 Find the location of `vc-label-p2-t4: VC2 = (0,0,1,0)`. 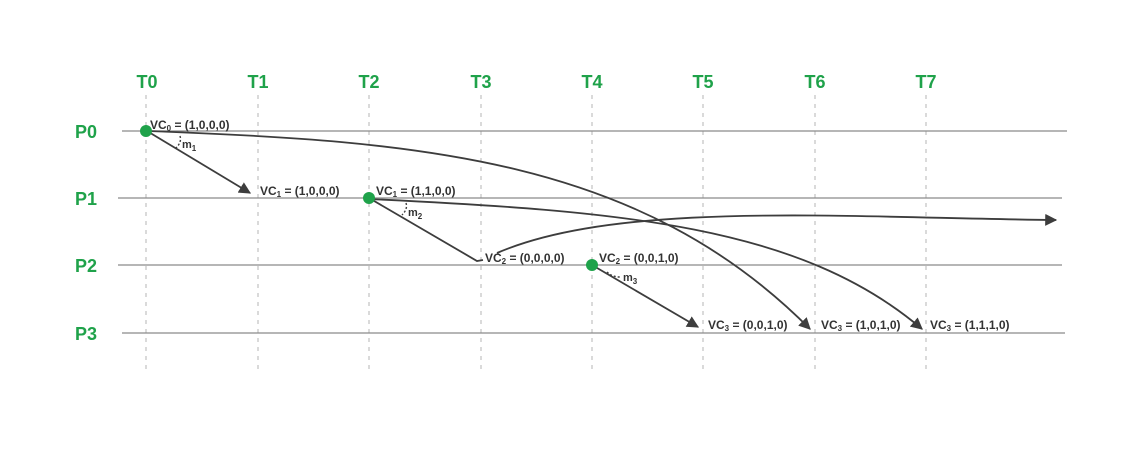

vc-label-p2-t4: VC2 = (0,0,1,0) is located at coordinates (639, 258).